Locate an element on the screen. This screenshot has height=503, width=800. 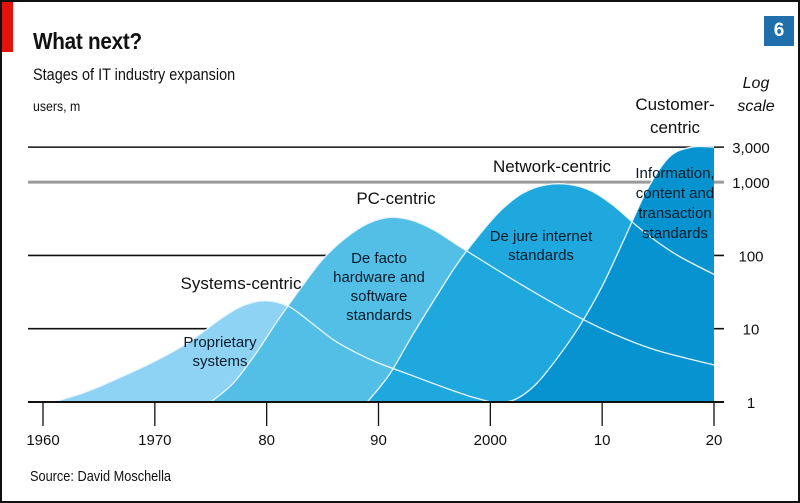
stage-name-pc-centric: PC-centric is located at coordinates (396, 198).